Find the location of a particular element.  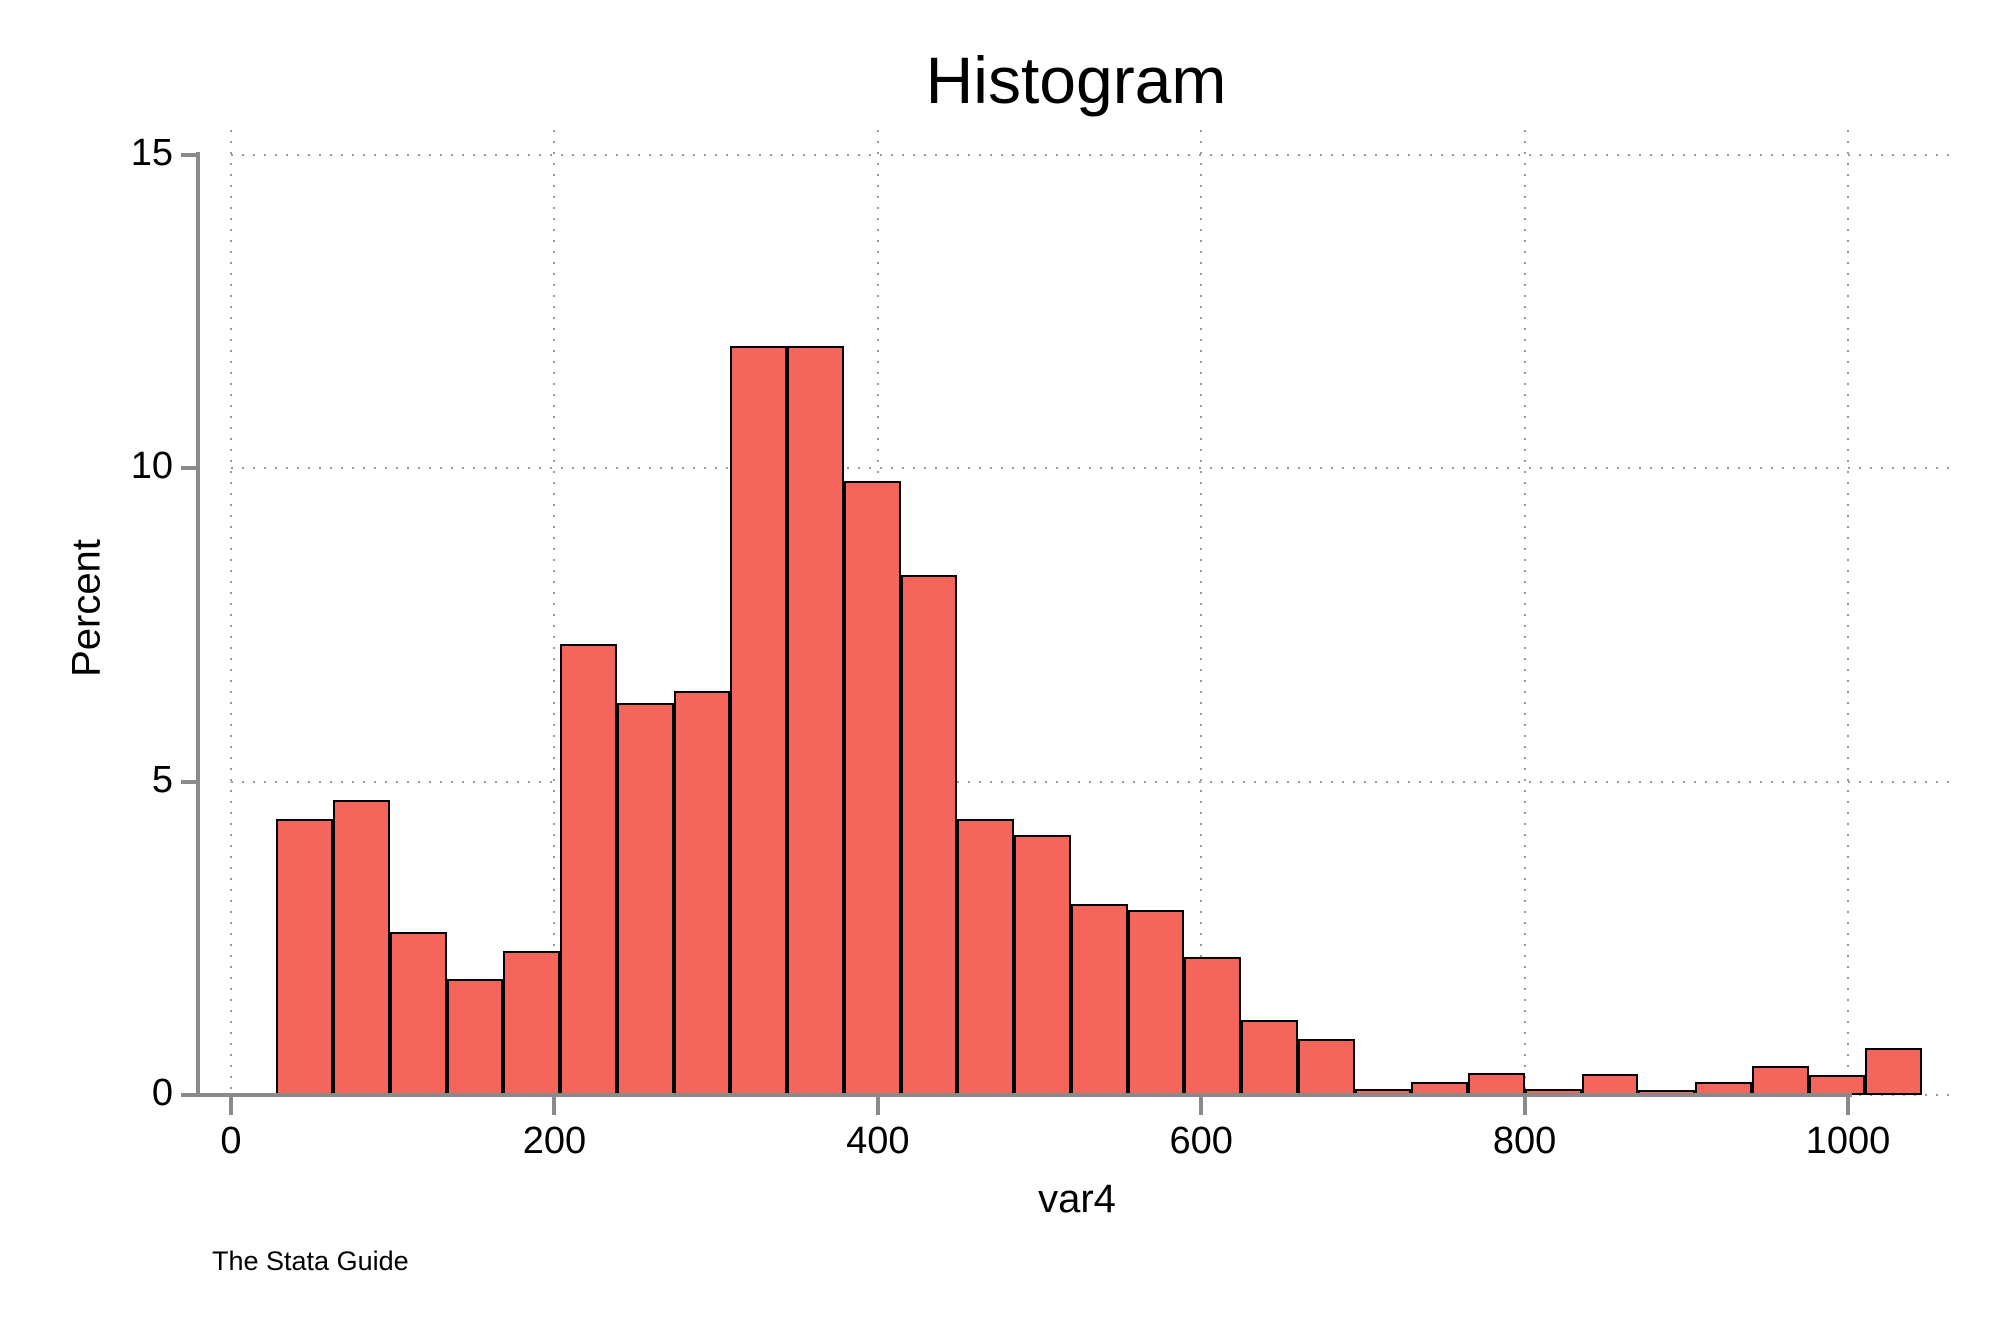

x-tick-label: 1000 is located at coordinates (1848, 1141).